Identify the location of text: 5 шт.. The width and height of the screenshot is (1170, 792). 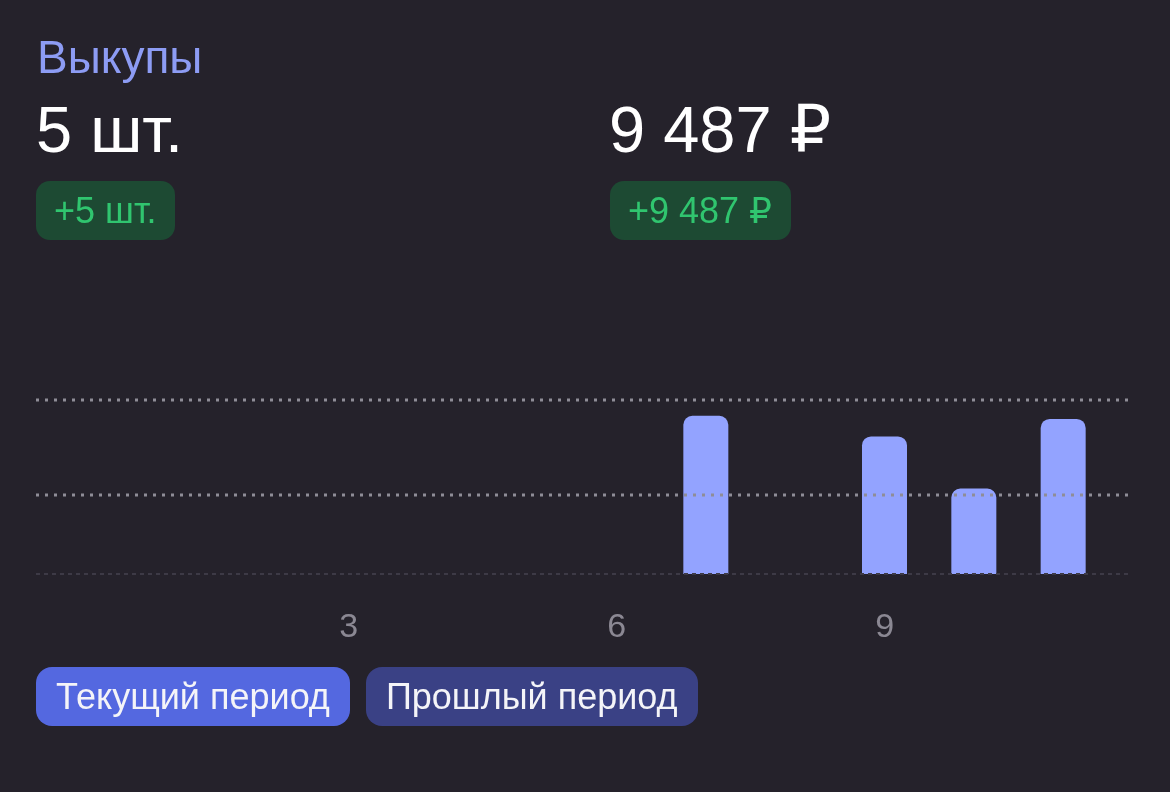
(109, 129).